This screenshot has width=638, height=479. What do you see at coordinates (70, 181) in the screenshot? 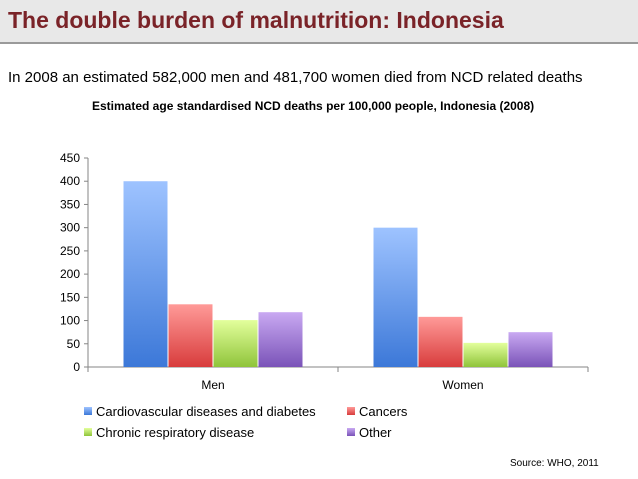
I see `y-tick-label: 400` at bounding box center [70, 181].